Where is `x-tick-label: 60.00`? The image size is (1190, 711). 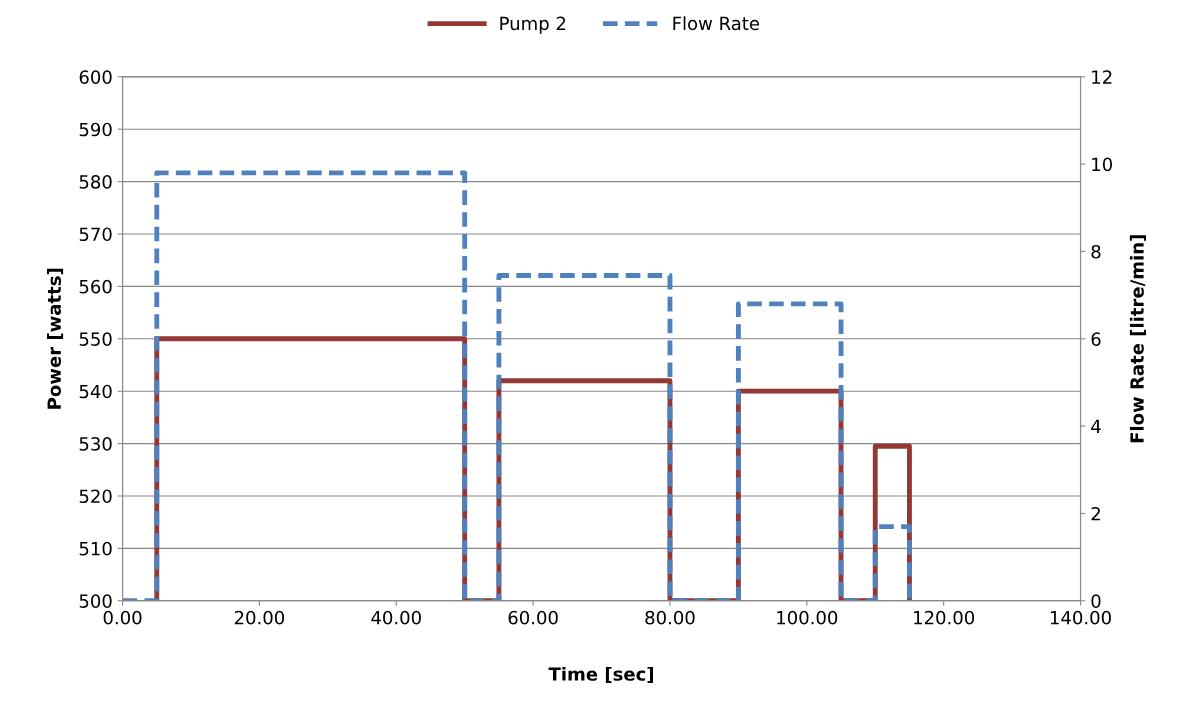 x-tick-label: 60.00 is located at coordinates (533, 617).